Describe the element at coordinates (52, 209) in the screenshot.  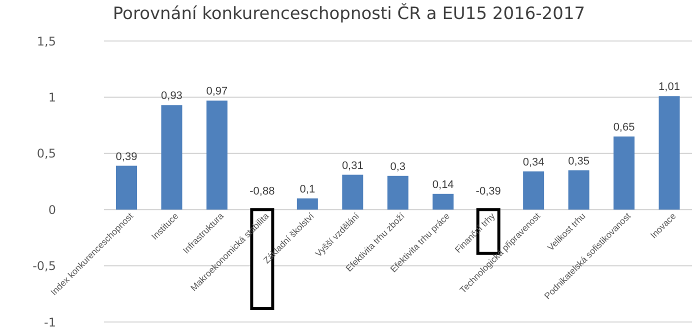
I see `y-tick-label: 0` at that location.